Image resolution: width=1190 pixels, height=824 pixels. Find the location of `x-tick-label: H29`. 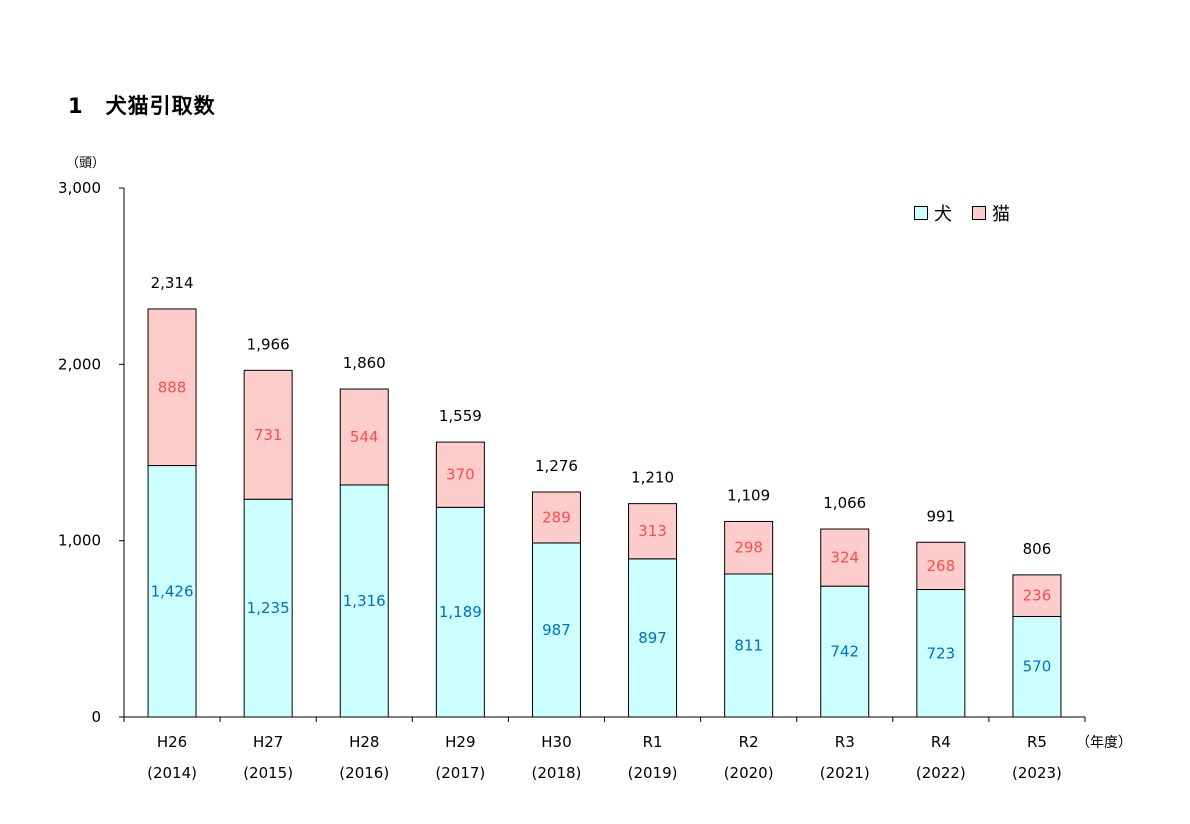

x-tick-label: H29 is located at coordinates (460, 742).